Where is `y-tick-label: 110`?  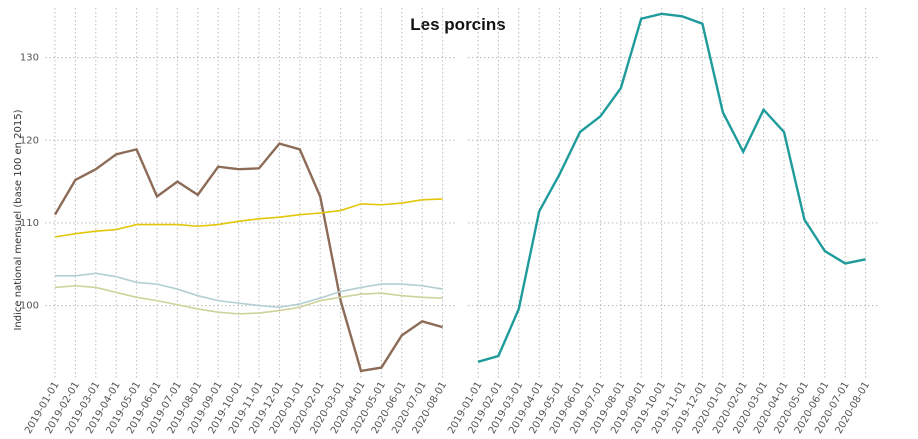 y-tick-label: 110 is located at coordinates (29, 223).